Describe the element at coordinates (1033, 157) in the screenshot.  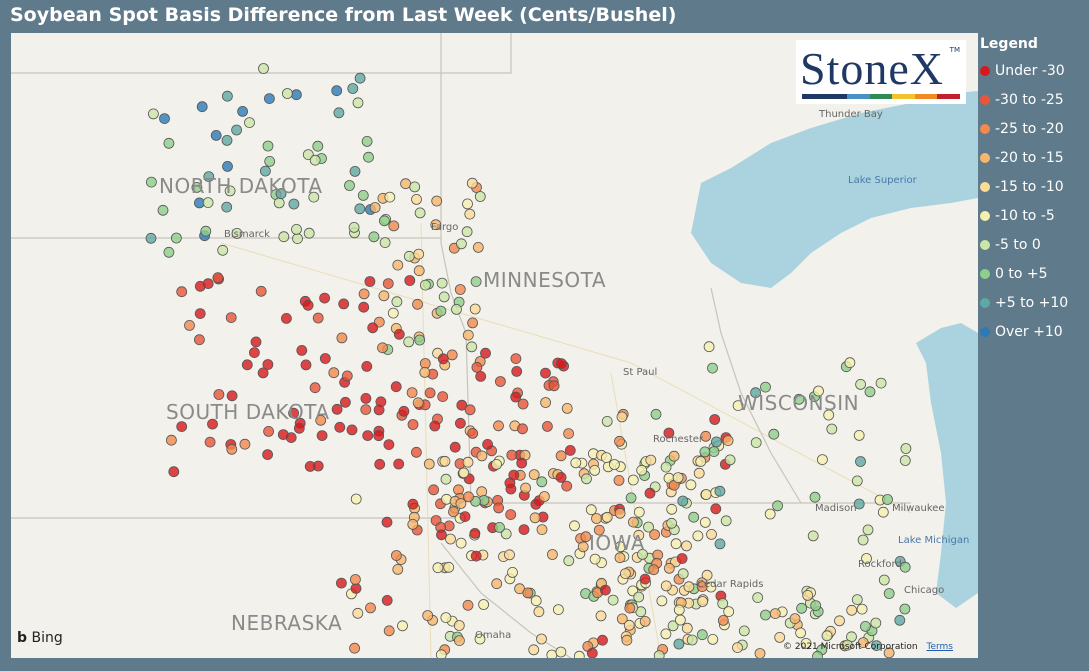
I see `legend-item: -20 to -15` at that location.